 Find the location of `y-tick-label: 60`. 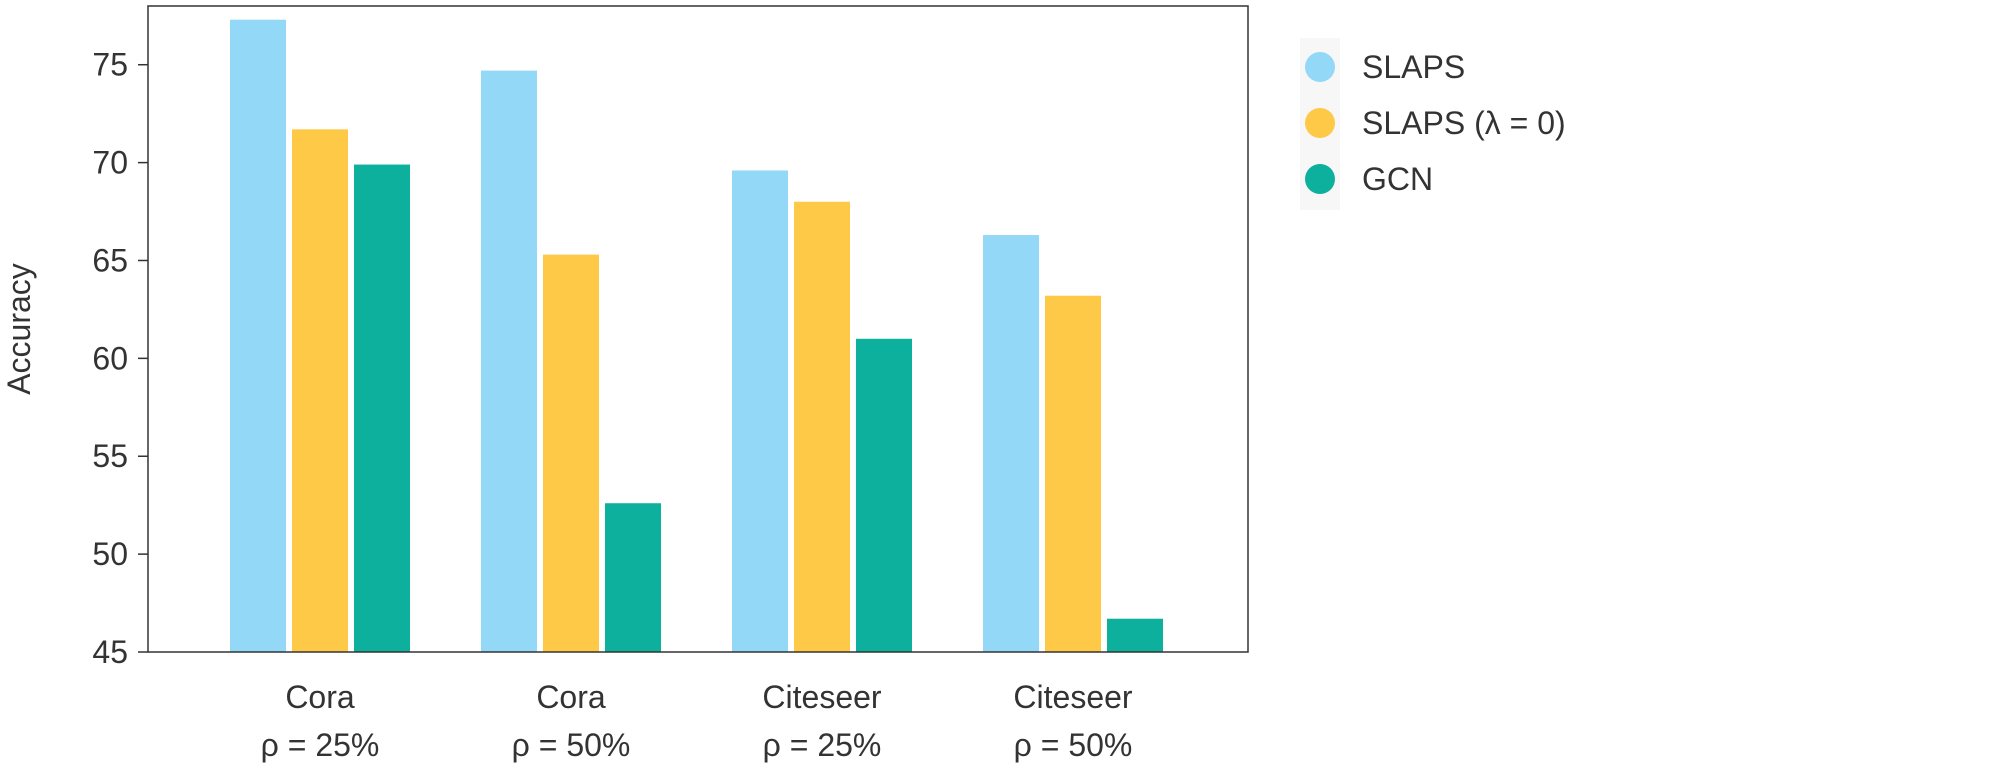

y-tick-label: 60 is located at coordinates (110, 358).